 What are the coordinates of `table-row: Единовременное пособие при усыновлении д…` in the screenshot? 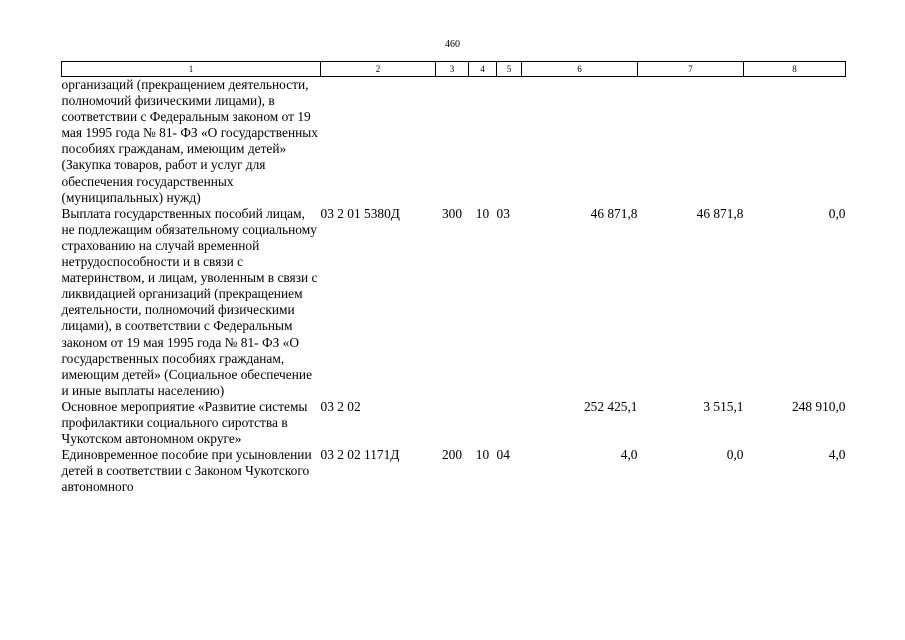 It's located at (454, 471).